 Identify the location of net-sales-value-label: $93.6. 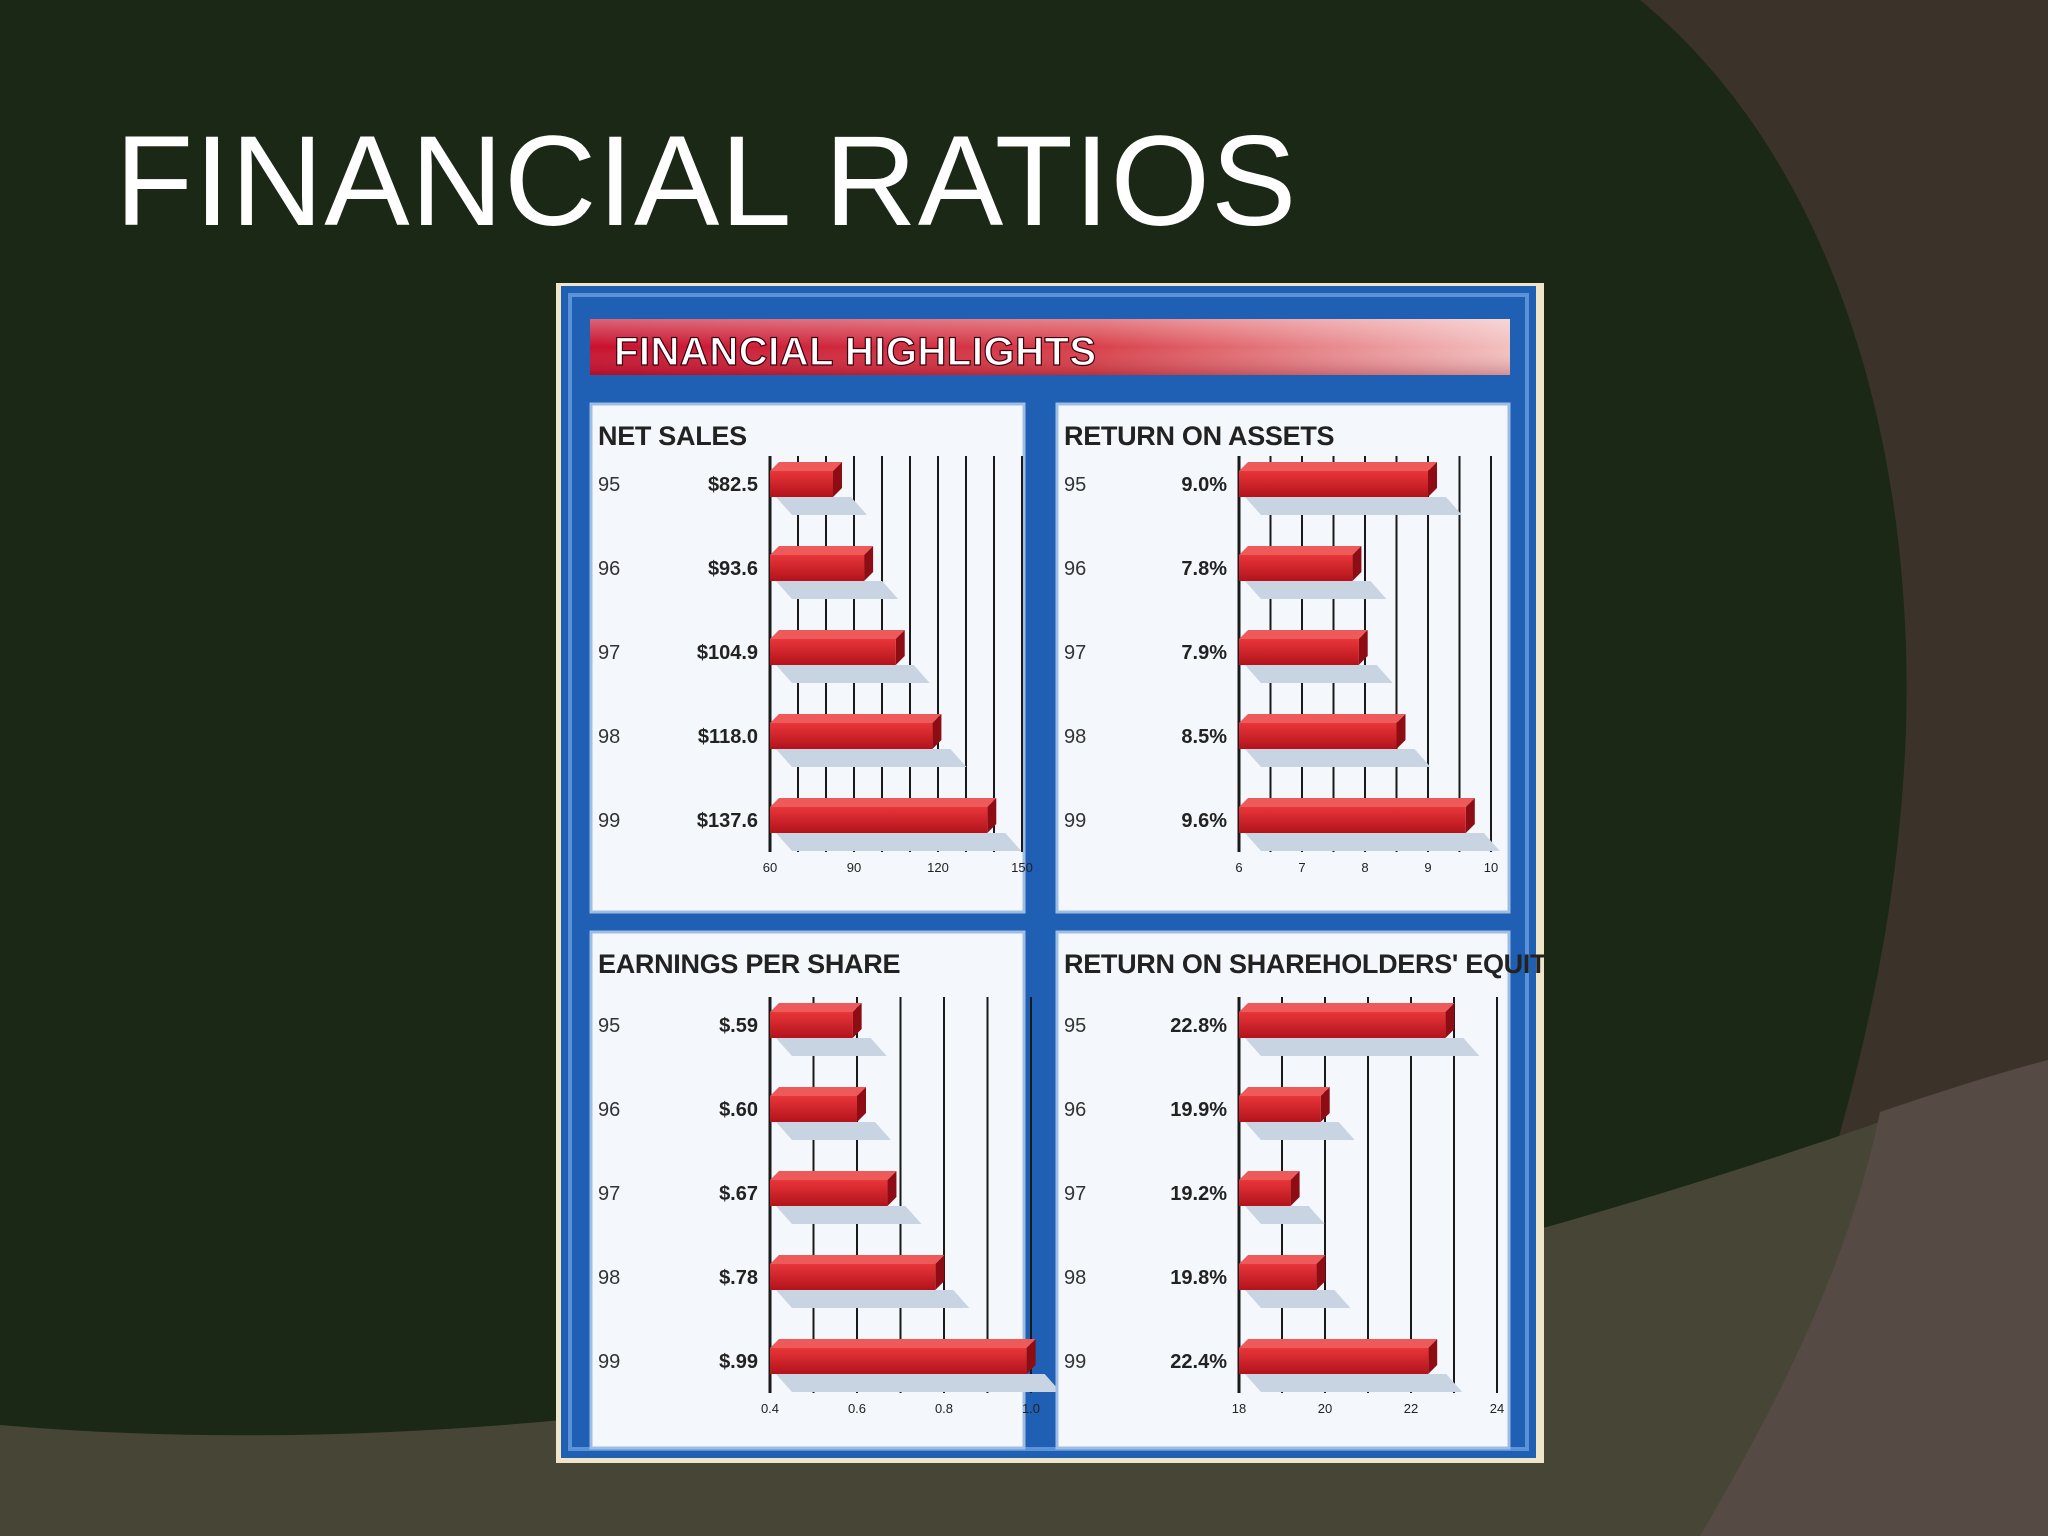
(733, 569).